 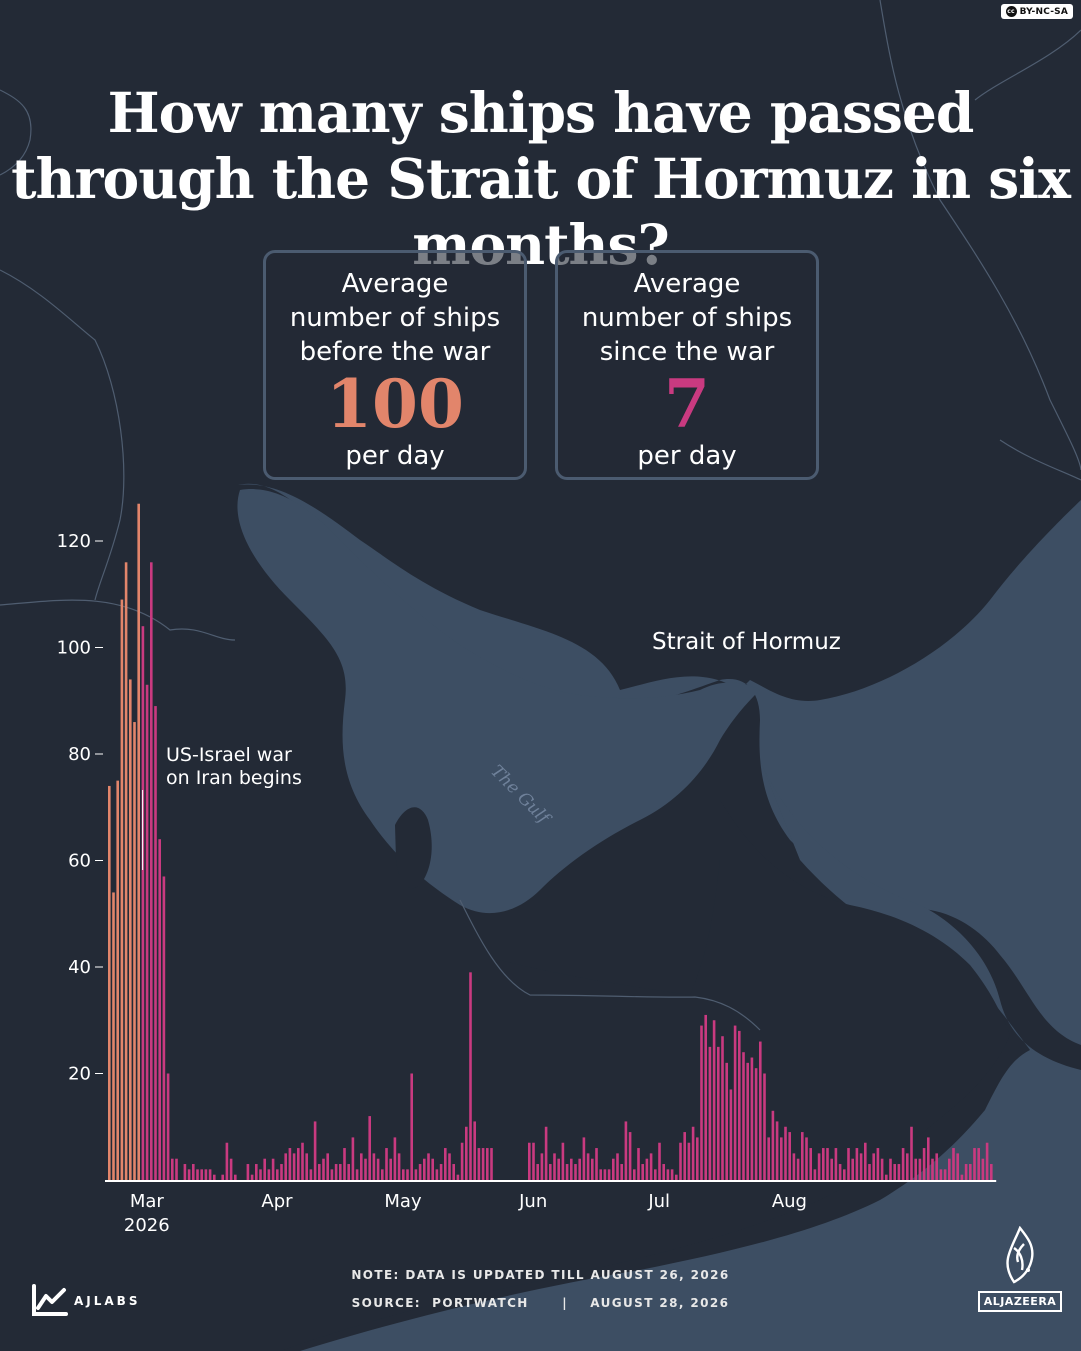 What do you see at coordinates (74, 541) in the screenshot?
I see `y-tick-label: 120` at bounding box center [74, 541].